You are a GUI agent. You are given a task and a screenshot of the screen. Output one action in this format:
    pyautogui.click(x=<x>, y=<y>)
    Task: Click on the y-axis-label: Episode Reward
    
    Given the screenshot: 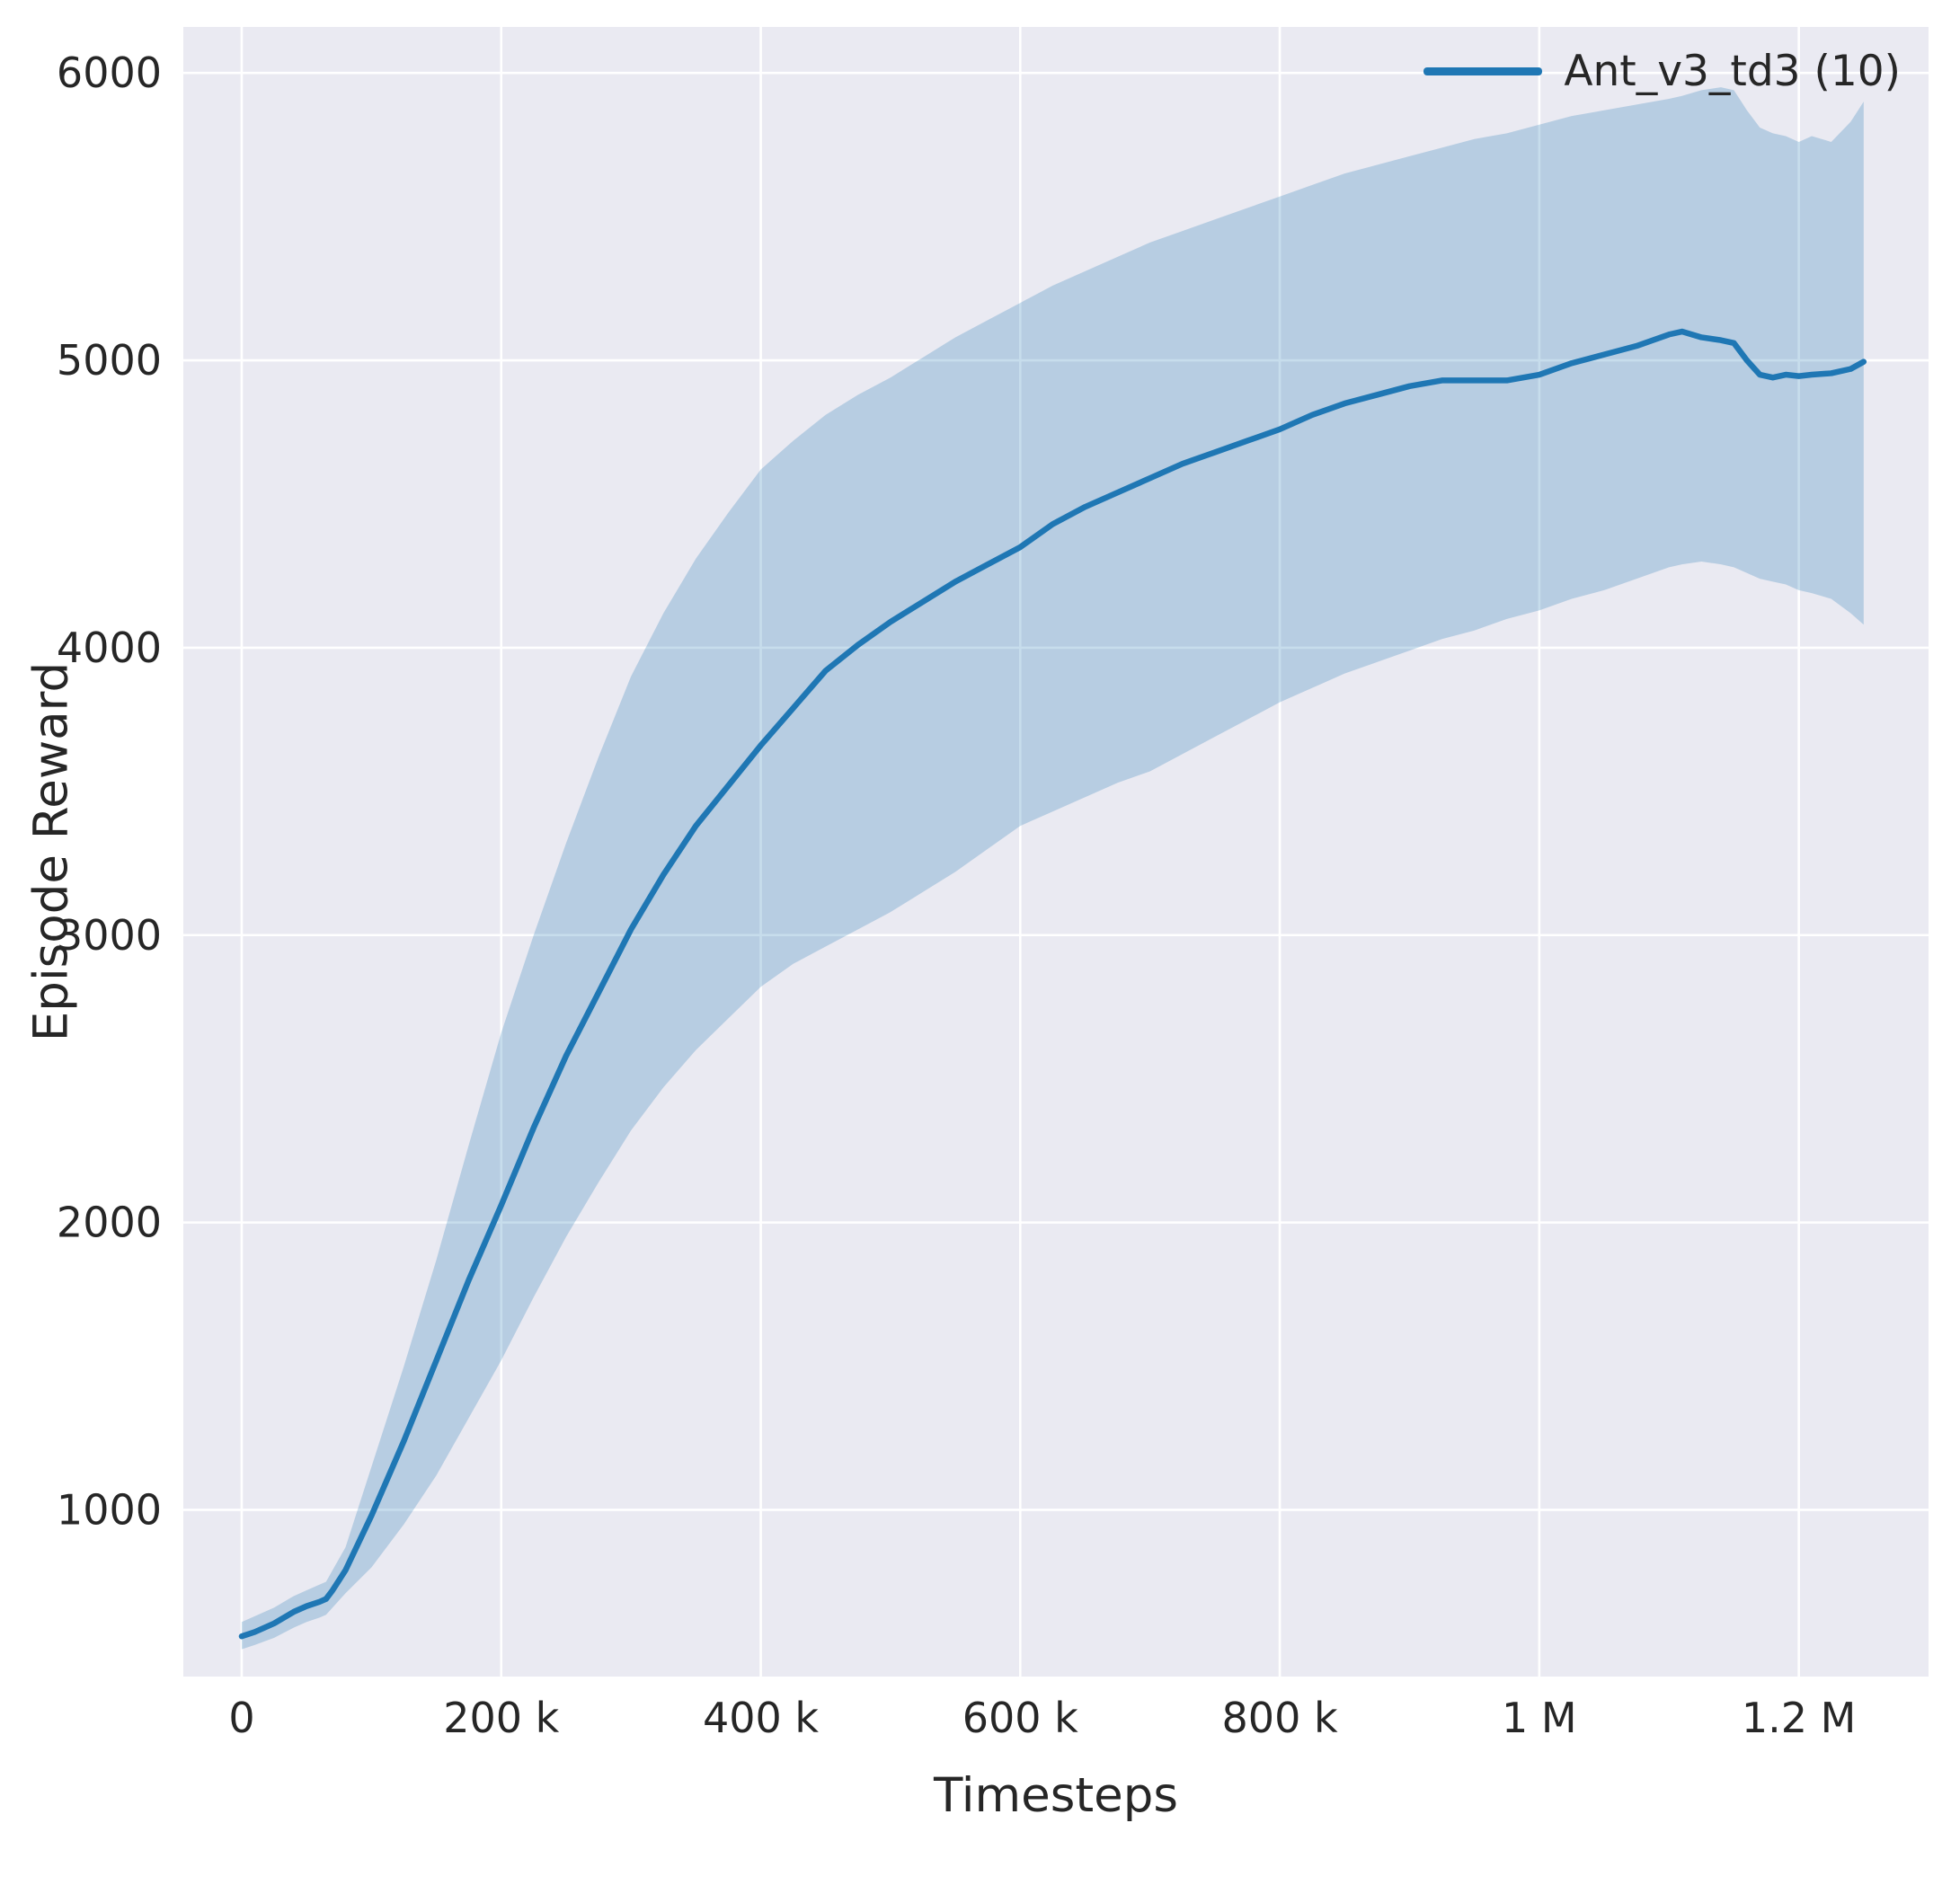 What is the action you would take?
    pyautogui.click(x=51, y=851)
    